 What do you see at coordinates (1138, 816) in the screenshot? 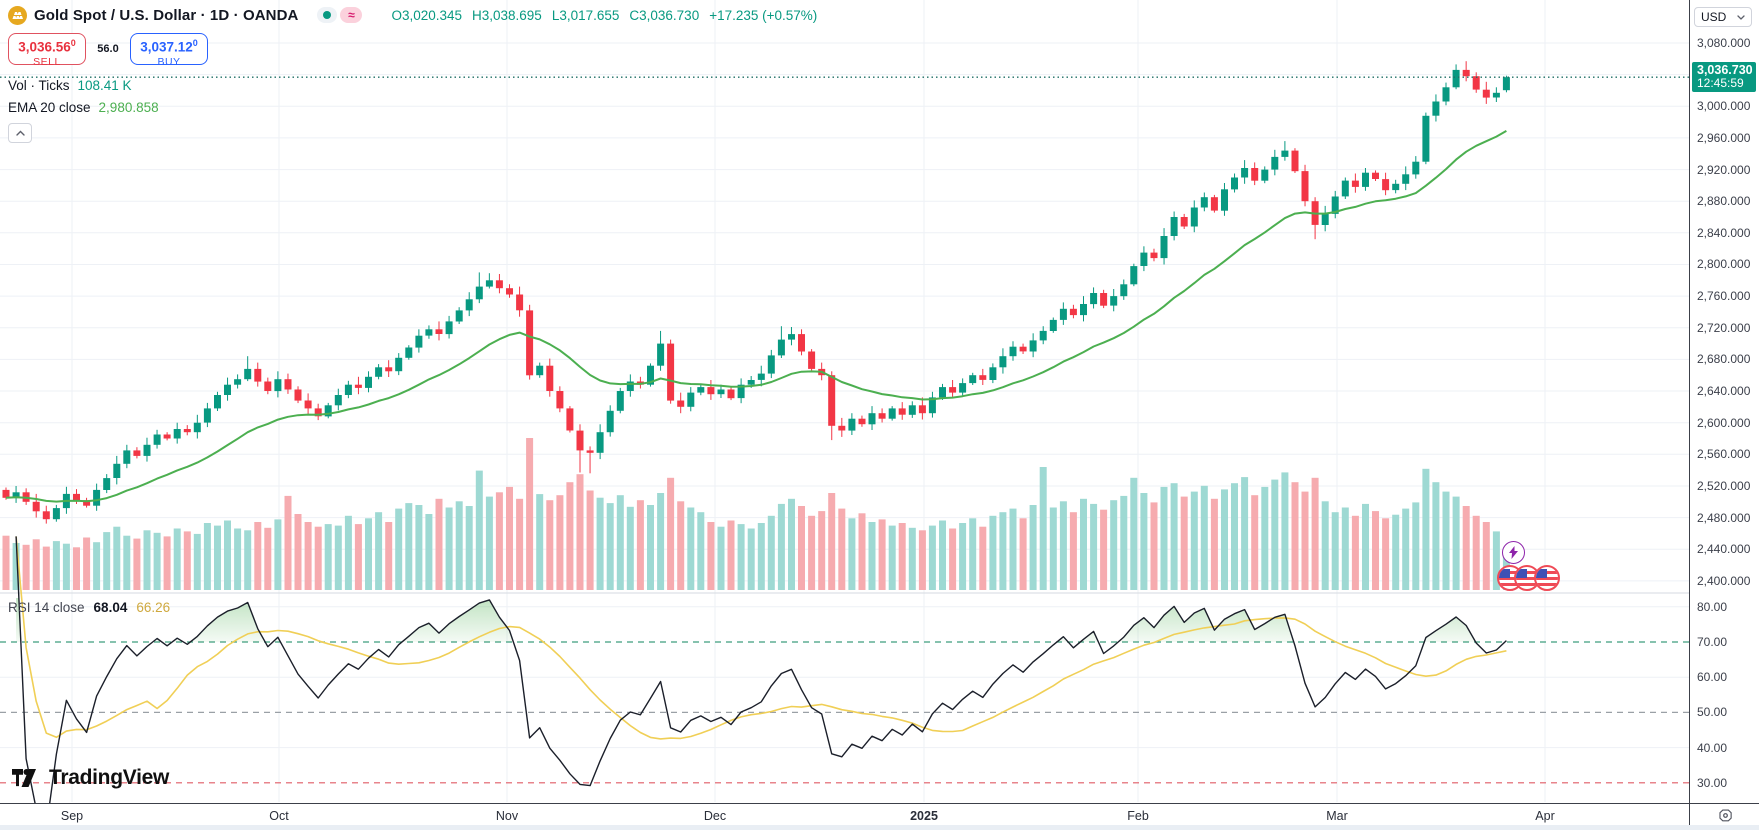
I see `time-tick-label: Feb` at bounding box center [1138, 816].